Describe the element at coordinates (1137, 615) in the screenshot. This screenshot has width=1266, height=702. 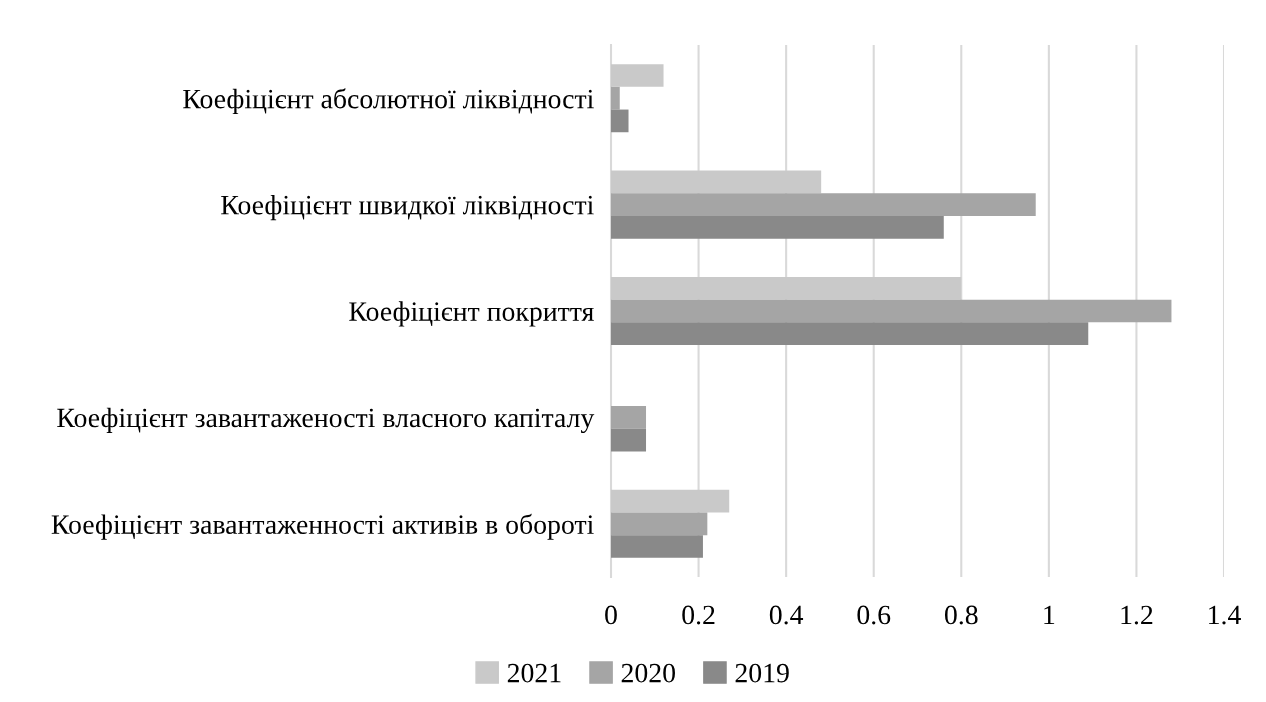
I see `x-tick-label: 1.2` at that location.